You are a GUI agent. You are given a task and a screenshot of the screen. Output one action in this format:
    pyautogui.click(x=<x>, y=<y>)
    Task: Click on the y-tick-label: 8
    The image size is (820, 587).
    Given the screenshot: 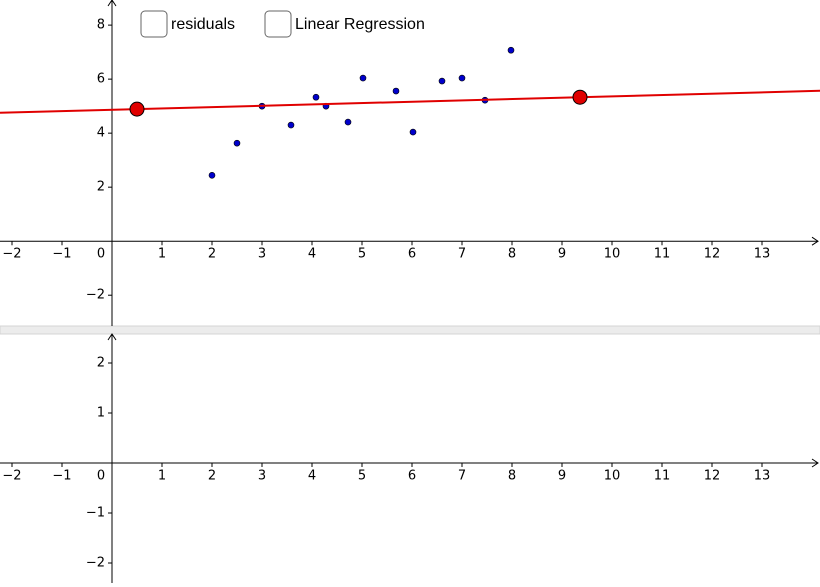 What is the action you would take?
    pyautogui.click(x=101, y=25)
    